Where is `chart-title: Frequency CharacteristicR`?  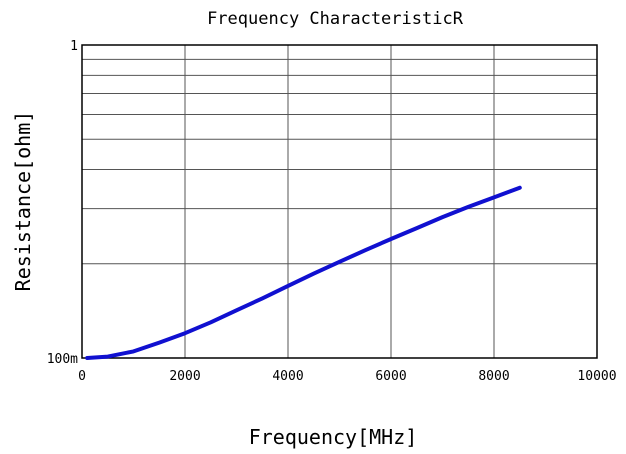 chart-title: Frequency CharacteristicR is located at coordinates (335, 19).